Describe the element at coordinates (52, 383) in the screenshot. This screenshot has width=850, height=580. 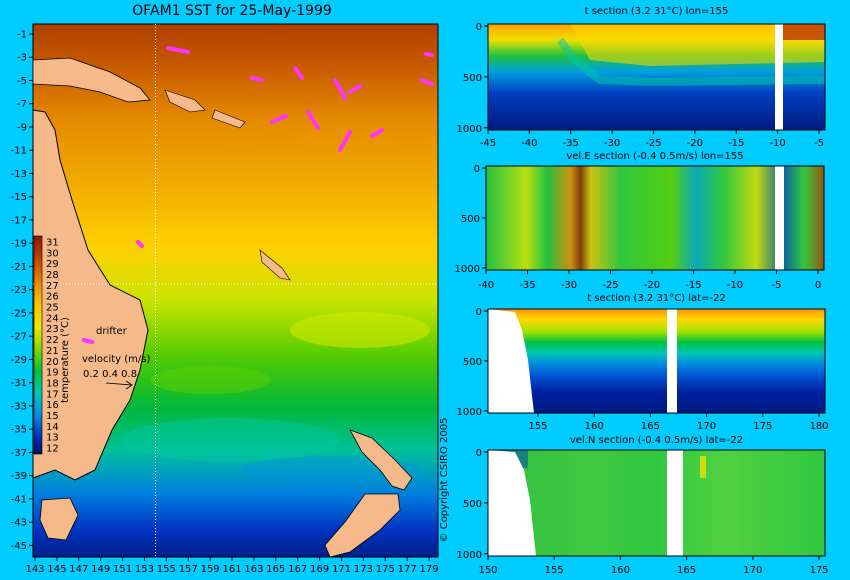
I see `colorbar-tick-label: 18` at that location.